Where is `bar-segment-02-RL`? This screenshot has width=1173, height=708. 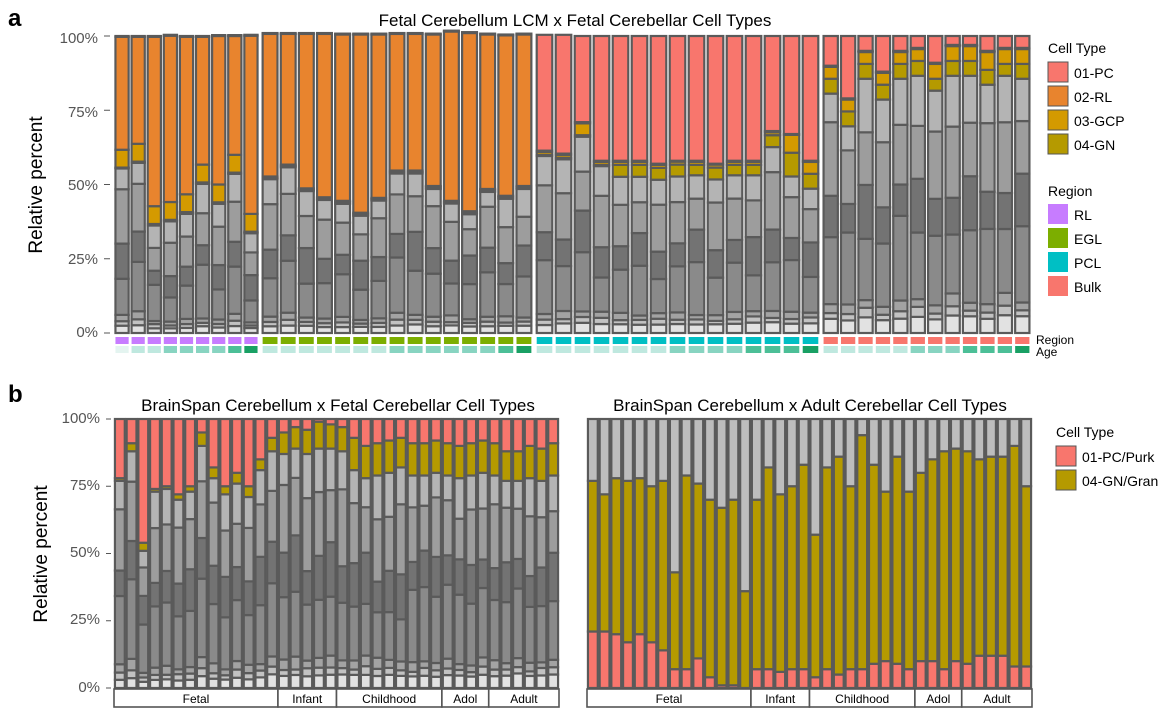
bar-segment-02-RL is located at coordinates (251, 125).